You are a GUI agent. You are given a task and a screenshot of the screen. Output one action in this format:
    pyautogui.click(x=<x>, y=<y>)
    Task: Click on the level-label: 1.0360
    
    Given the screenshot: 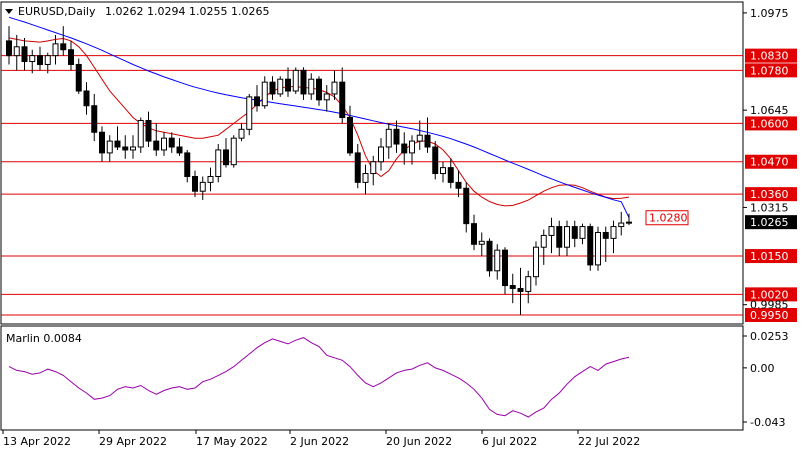 What is the action you would take?
    pyautogui.click(x=769, y=194)
    